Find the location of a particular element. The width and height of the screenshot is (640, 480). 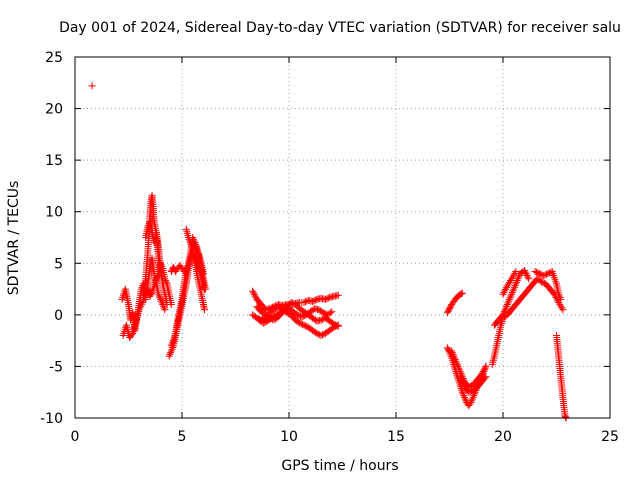

y-tick-labels: -10 -5 0 5 10 15 20 25 is located at coordinates (51, 238).